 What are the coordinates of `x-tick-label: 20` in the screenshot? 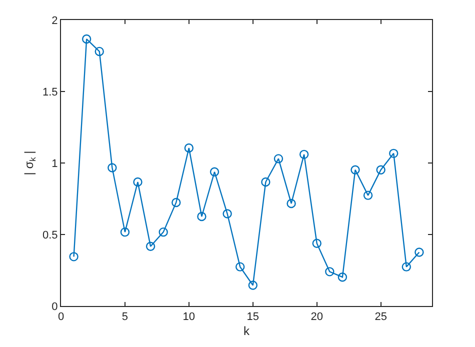 It's located at (316, 317).